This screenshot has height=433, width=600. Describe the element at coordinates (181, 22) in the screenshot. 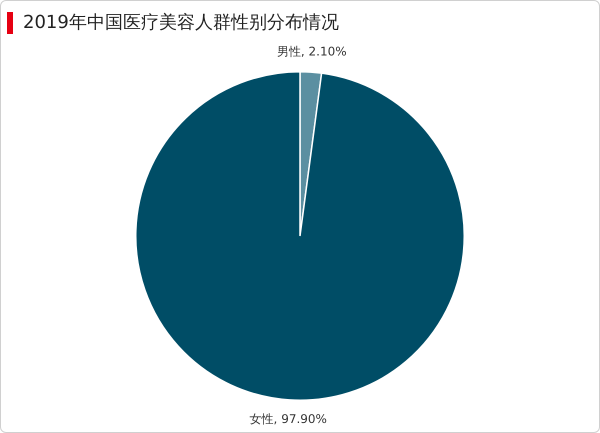

I see `chart-title: 2019年中国医疗美容人群性别分布情况` at that location.